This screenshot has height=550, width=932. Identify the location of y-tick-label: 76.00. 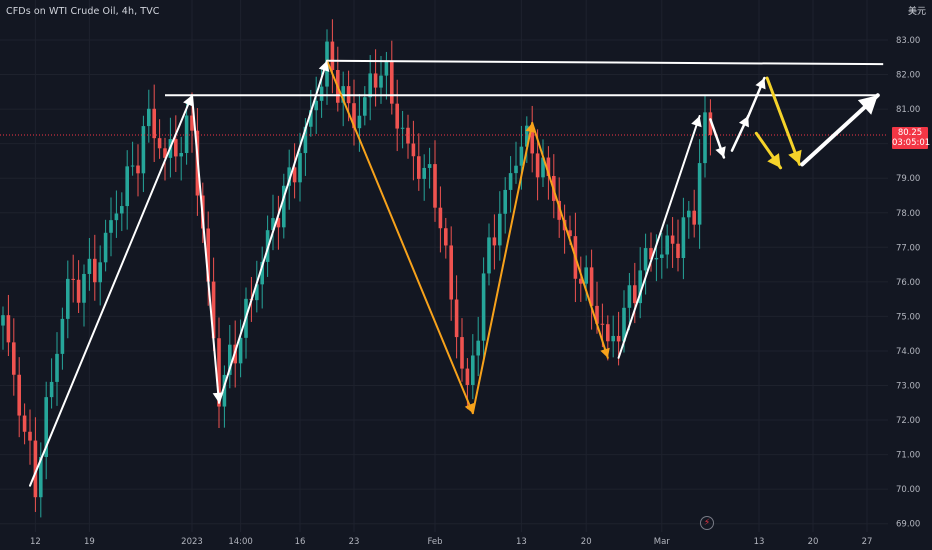
(908, 283).